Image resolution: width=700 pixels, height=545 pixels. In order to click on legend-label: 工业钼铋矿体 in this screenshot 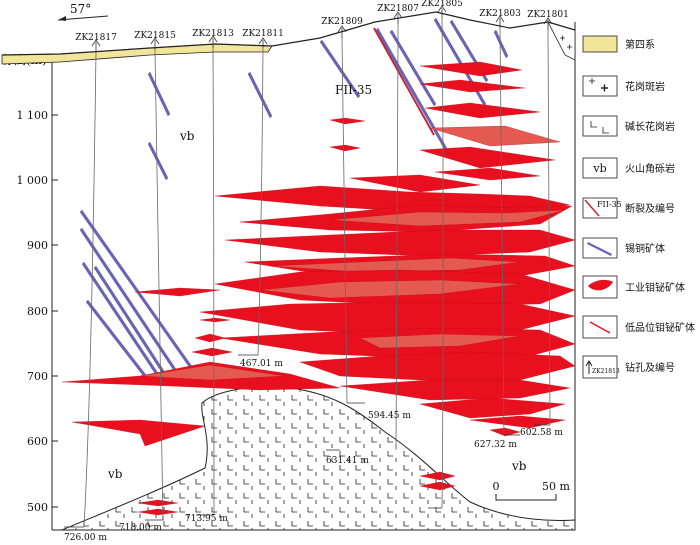, I will do `click(655, 287)`.